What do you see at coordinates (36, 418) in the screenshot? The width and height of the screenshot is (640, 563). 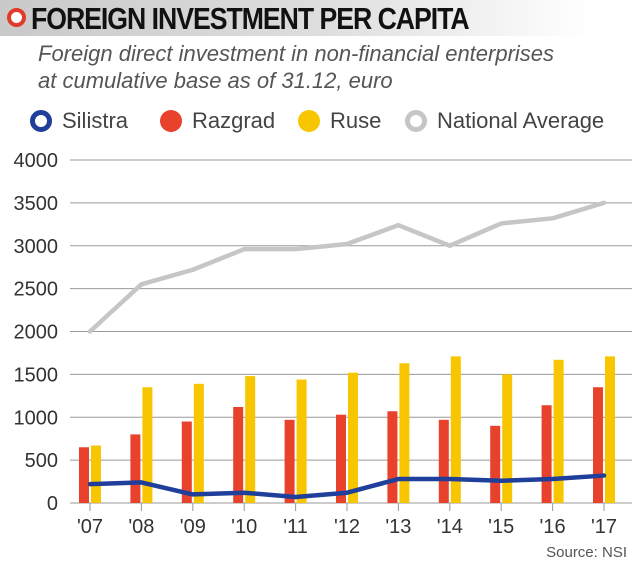 I see `y-tick-label: 1000` at bounding box center [36, 418].